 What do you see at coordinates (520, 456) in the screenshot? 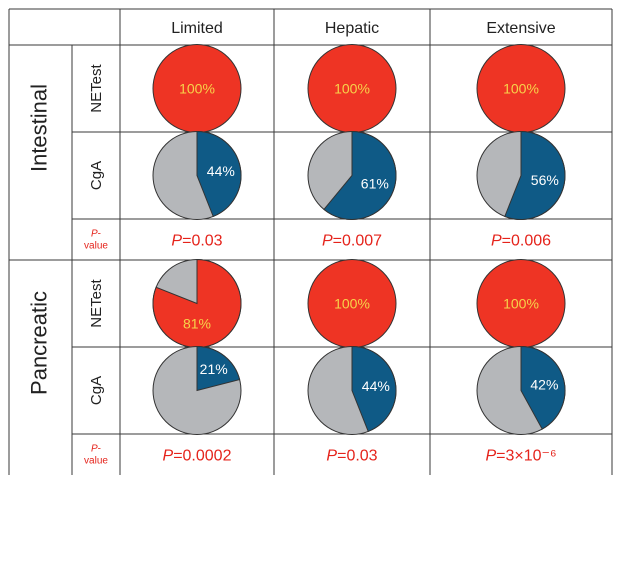
I see `pvalue-pancreatic-extensive: P=3×10⁻⁶` at bounding box center [520, 456].